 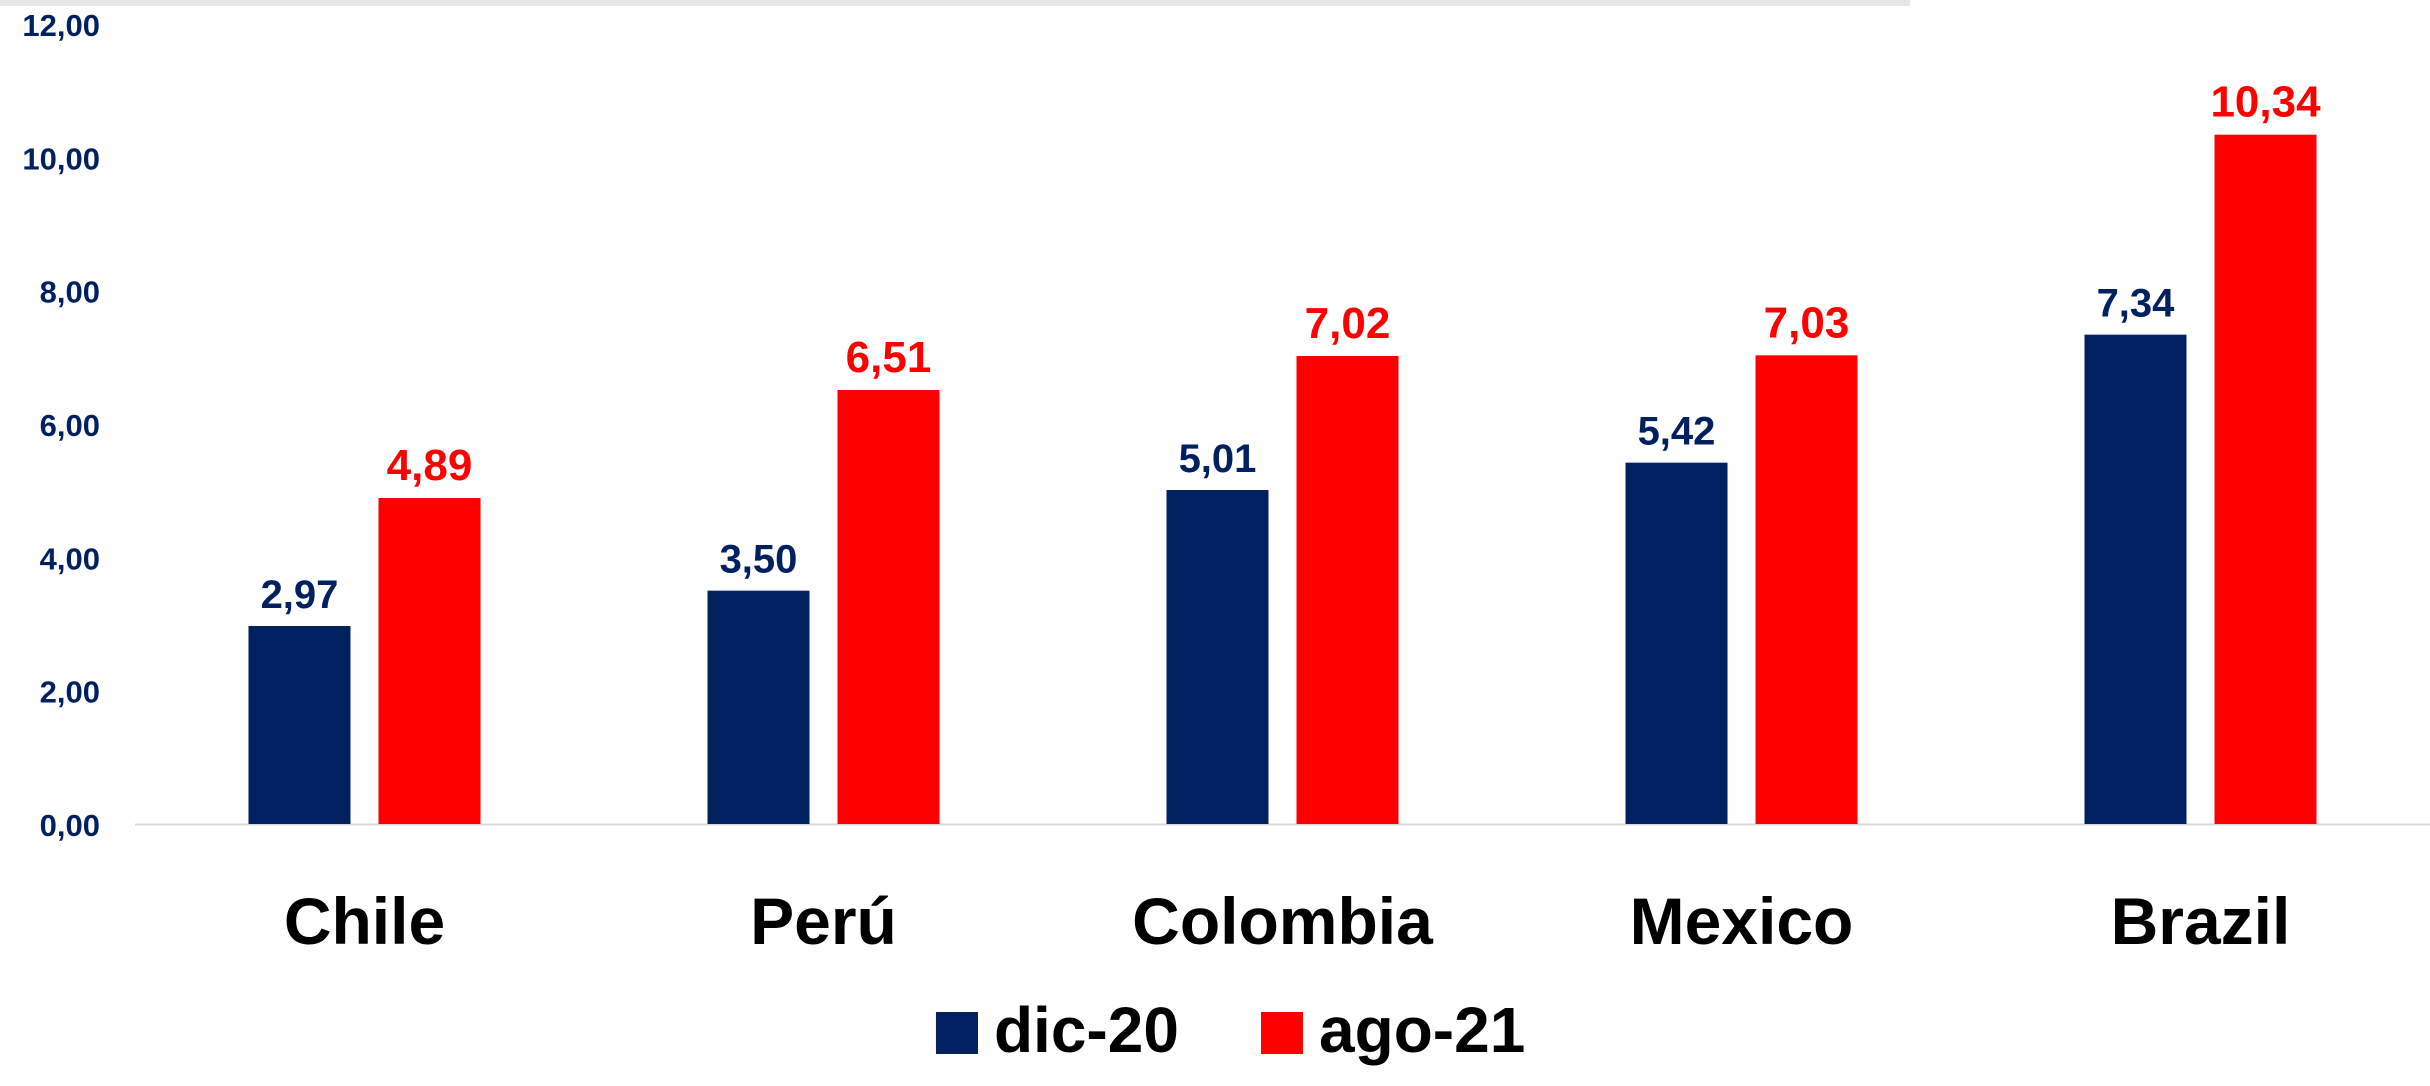 What do you see at coordinates (2136, 304) in the screenshot?
I see `data-label: 7,34` at bounding box center [2136, 304].